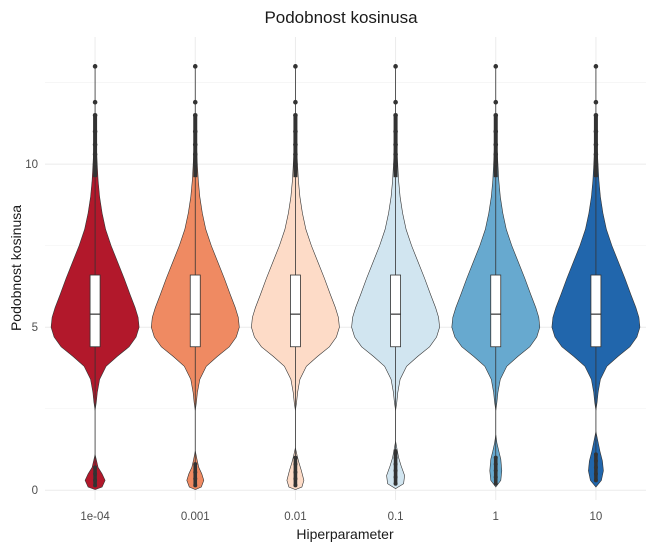 This screenshot has width=654, height=548. What do you see at coordinates (16, 268) in the screenshot?
I see `y-axis-title: Podobnost kosinusa` at bounding box center [16, 268].